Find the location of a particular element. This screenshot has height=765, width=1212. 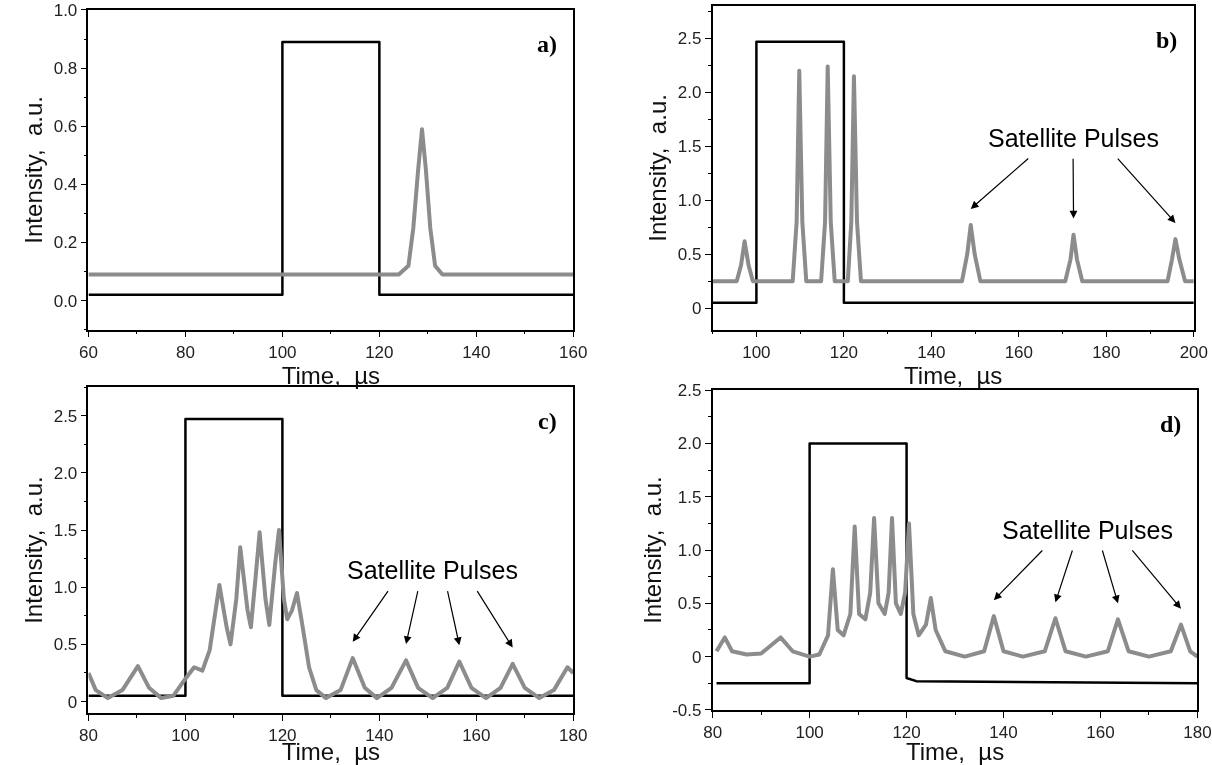

x-tick-label: 200 is located at coordinates (1193, 352).